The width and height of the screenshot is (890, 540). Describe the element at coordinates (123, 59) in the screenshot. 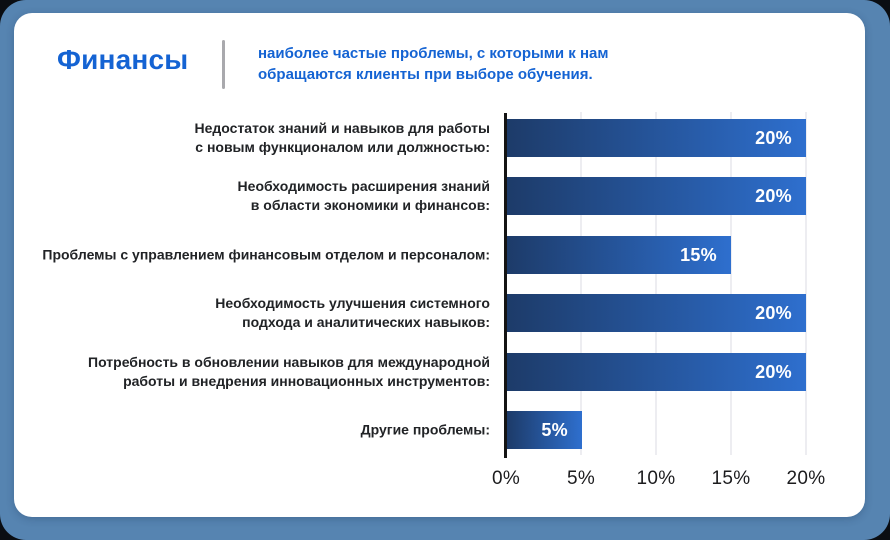

I see `page-title: Финансы` at that location.